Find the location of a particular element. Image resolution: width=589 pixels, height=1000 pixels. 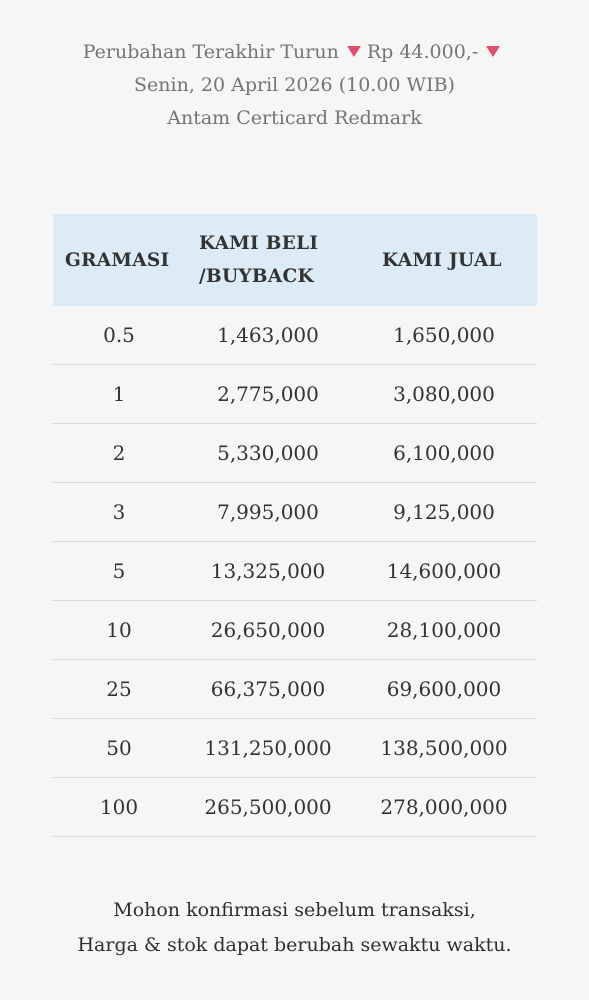

header-row: GRAMASI KAMI BELI/BUYBACK KAMI JUAL is located at coordinates (295, 260).